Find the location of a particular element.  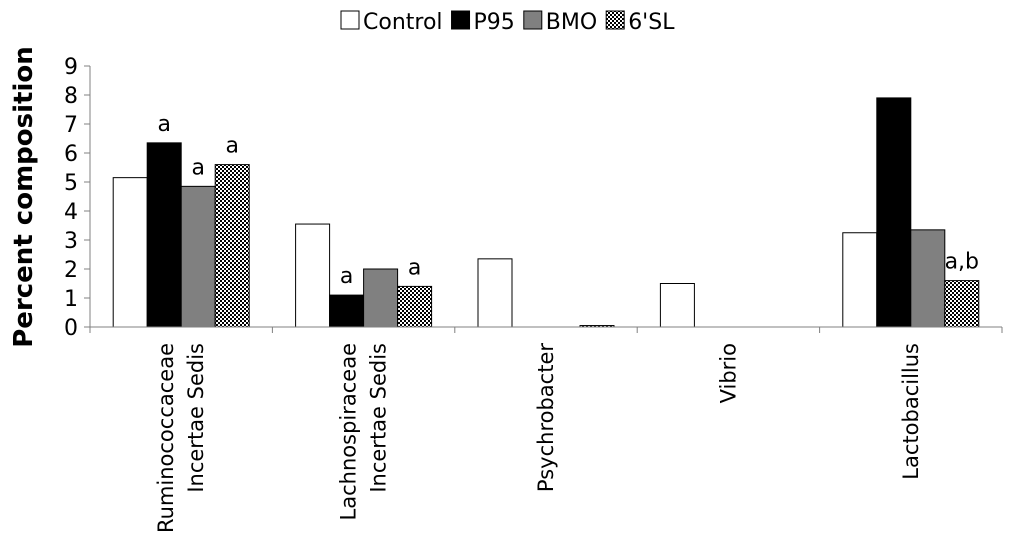

legend-label: P95 is located at coordinates (494, 22).